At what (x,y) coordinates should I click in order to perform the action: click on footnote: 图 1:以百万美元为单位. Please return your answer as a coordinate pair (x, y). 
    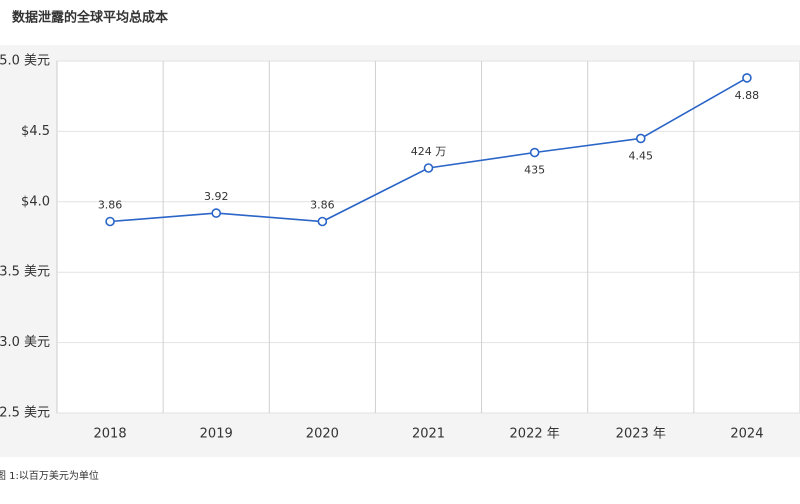
    Looking at the image, I should click on (49, 475).